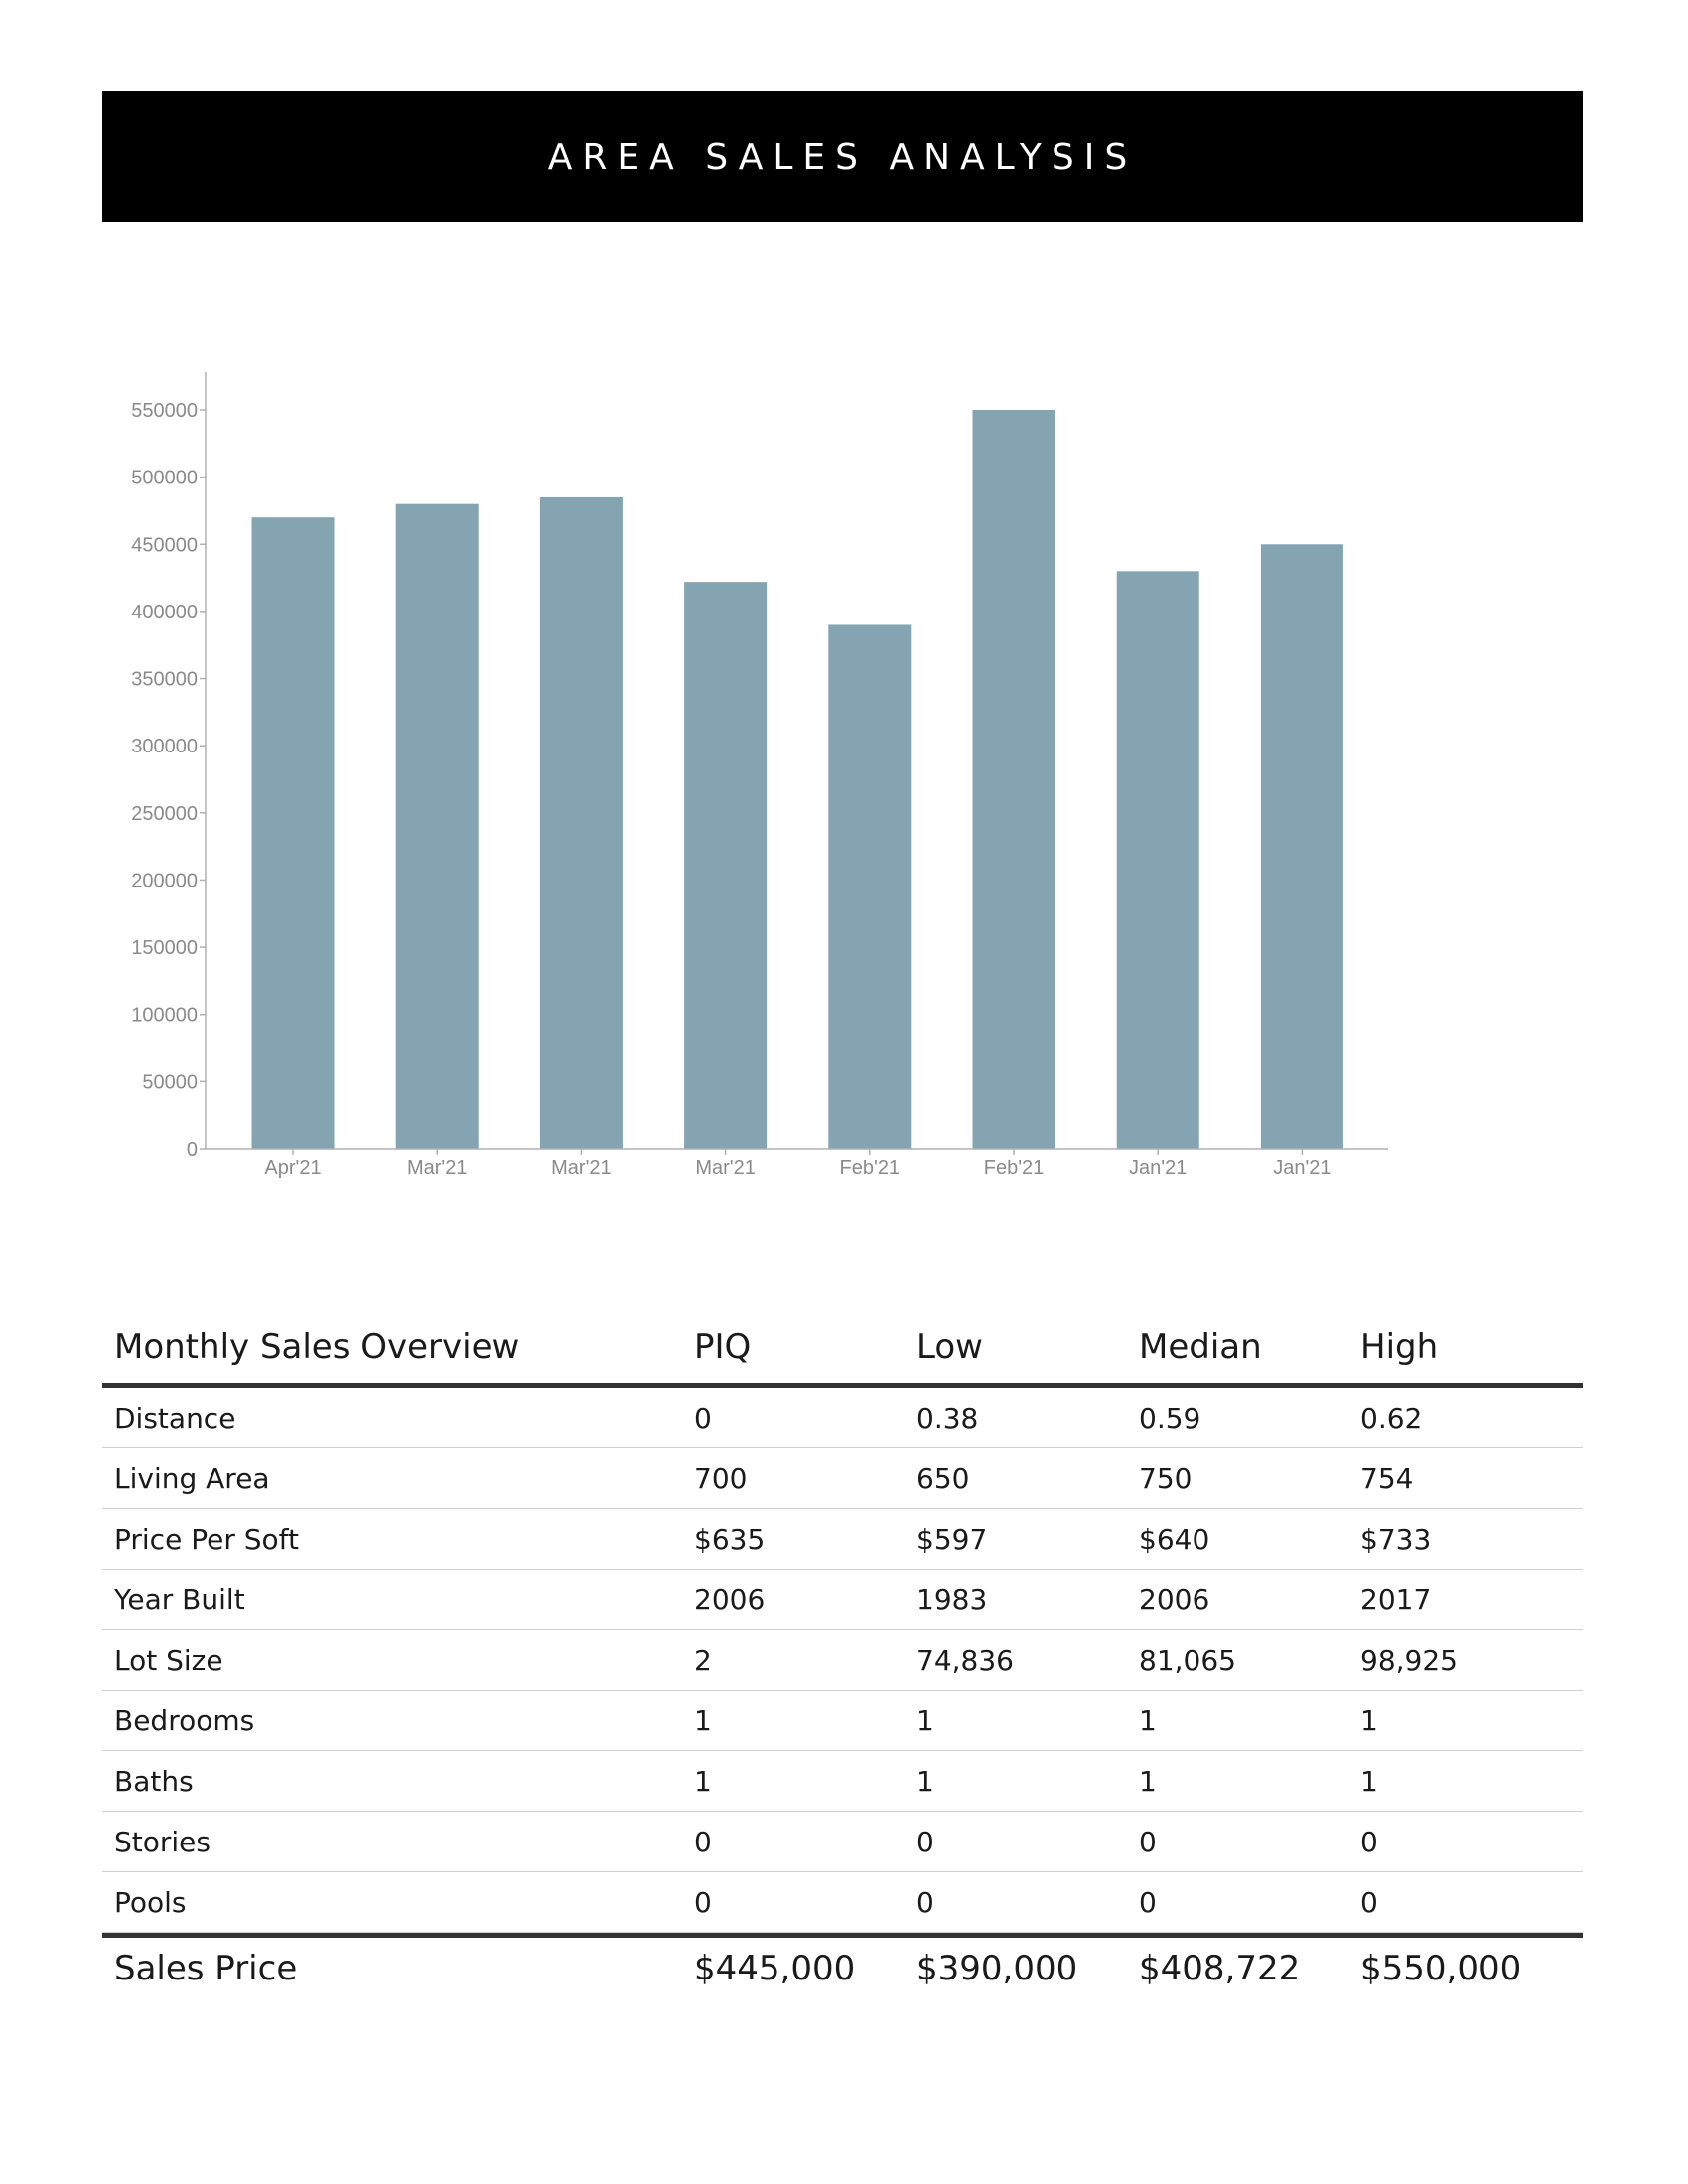 The height and width of the screenshot is (2184, 1688). Describe the element at coordinates (943, 1478) in the screenshot. I see `table-cell: 650` at that location.